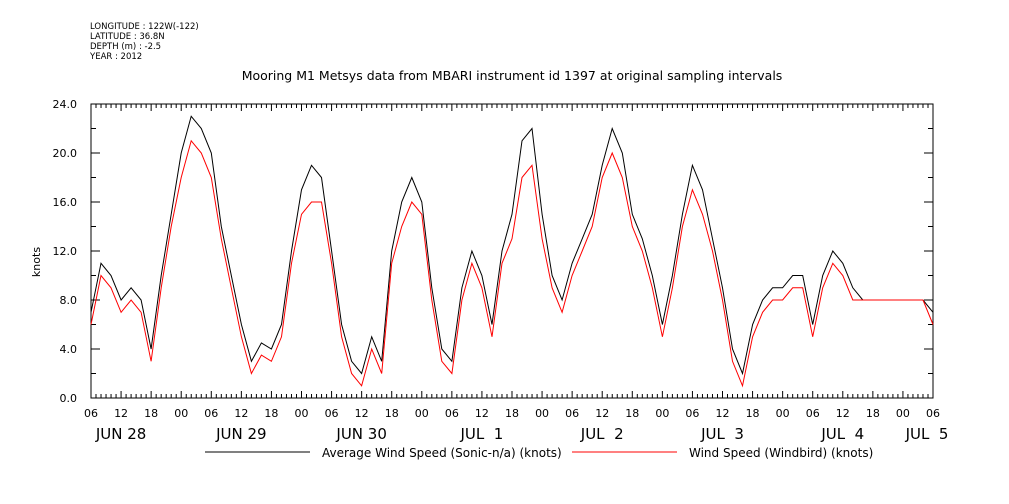  Describe the element at coordinates (65, 202) in the screenshot. I see `y-tick-label: 16.0` at that location.